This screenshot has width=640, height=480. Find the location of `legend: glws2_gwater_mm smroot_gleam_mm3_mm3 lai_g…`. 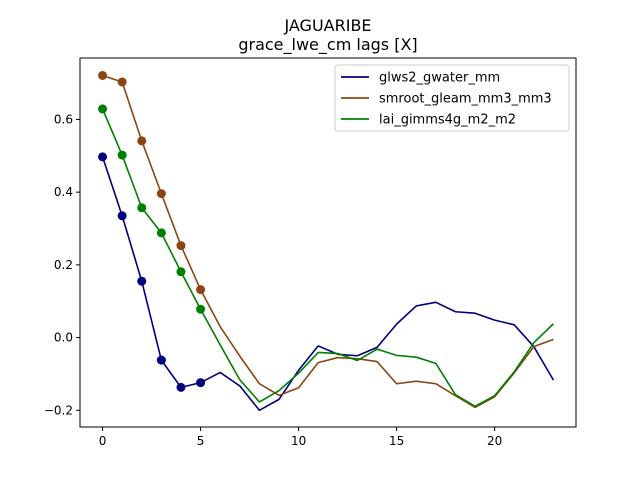

legend: glws2_gwater_mm smroot_gleam_mm3_mm3 lai_g… is located at coordinates (452, 98).